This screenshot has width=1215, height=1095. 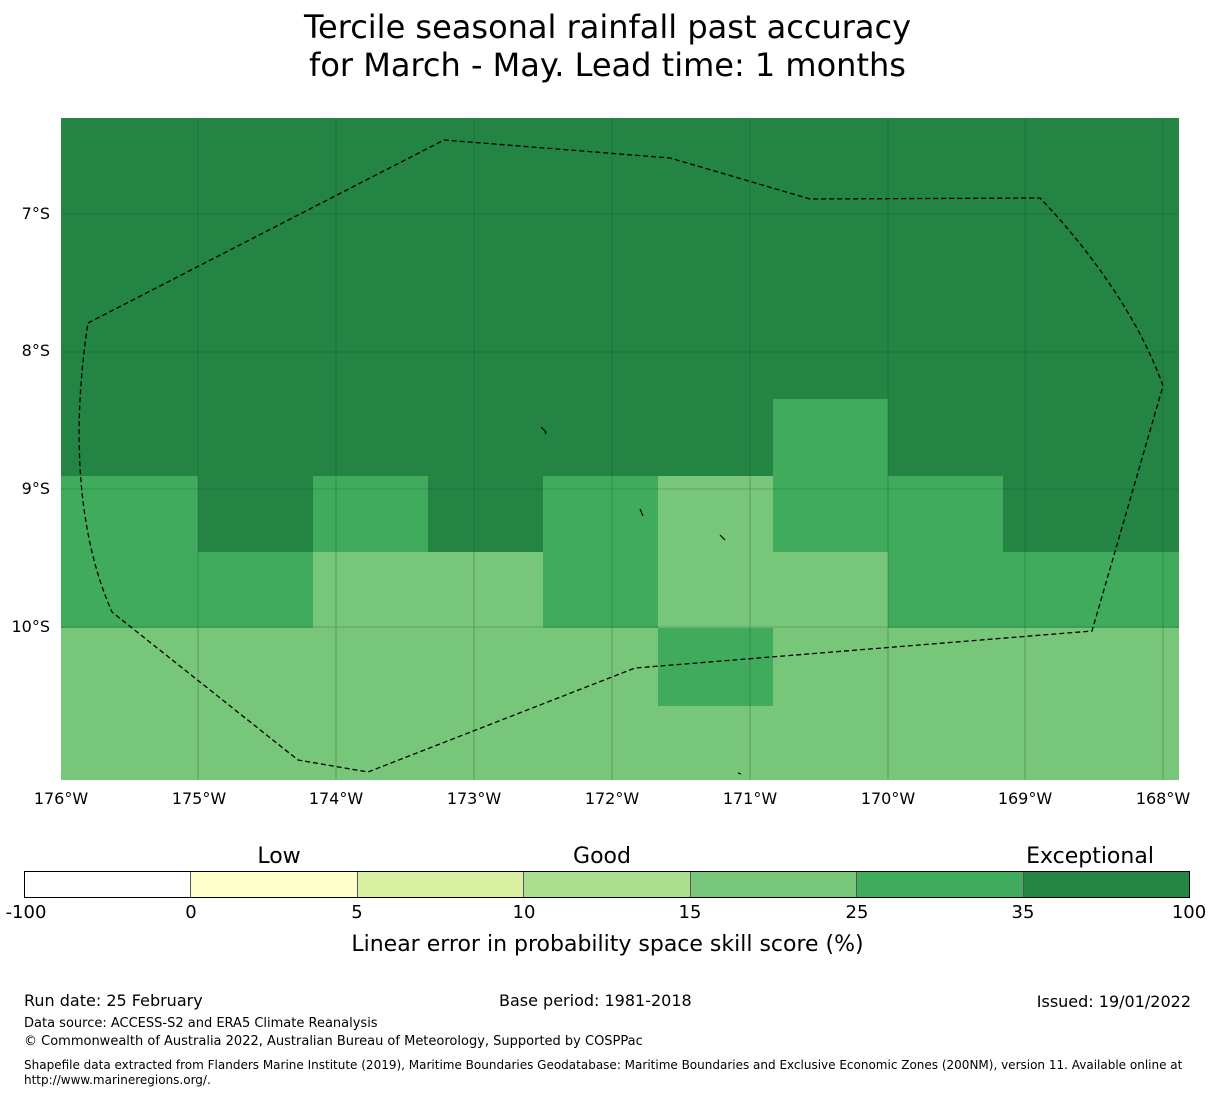 I want to click on lon-label-168w: 168°W, so click(x=1163, y=798).